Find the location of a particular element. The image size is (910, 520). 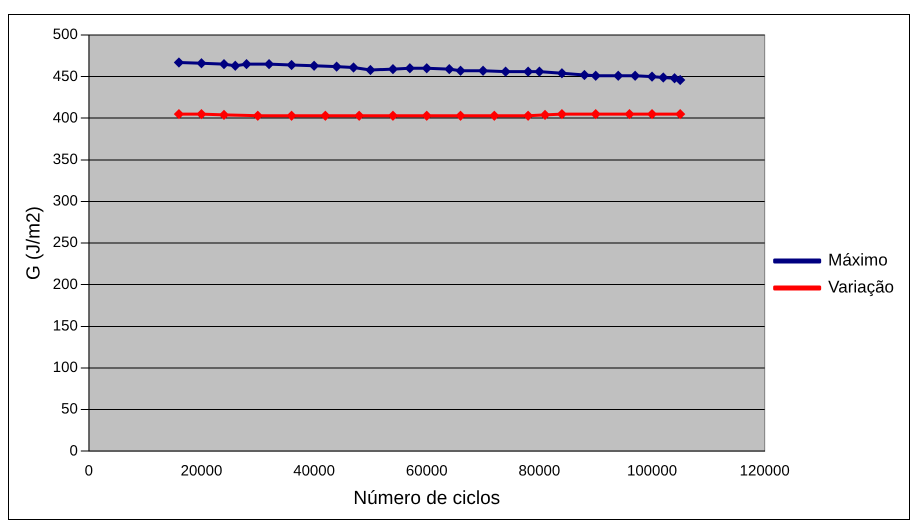

y-tick-label: 0 is located at coordinates (73, 451).